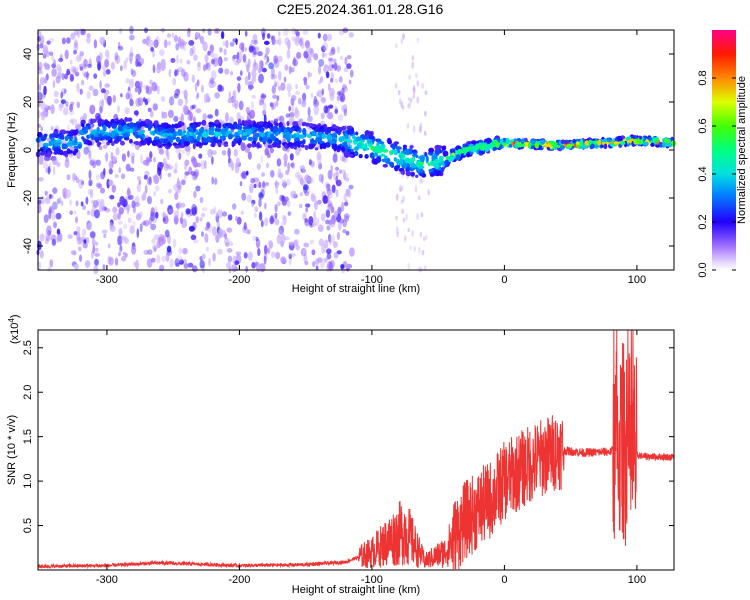  I want to click on colorbar-tick-label: 0.8, so click(703, 77).